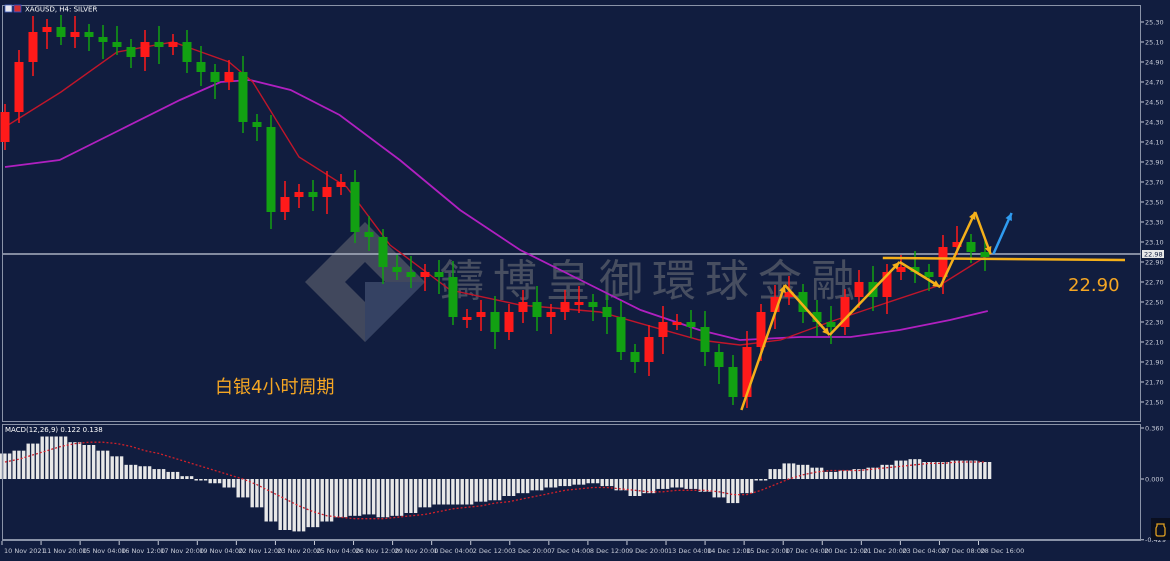 Image resolution: width=1170 pixels, height=561 pixels. What do you see at coordinates (1154, 102) in the screenshot?
I see `price-tick-label: 24.50` at bounding box center [1154, 102].